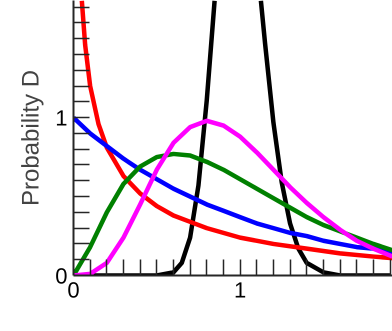 This screenshot has width=392, height=331. Describe the element at coordinates (30, 138) in the screenshot. I see `y-axis-title: Probability D` at that location.